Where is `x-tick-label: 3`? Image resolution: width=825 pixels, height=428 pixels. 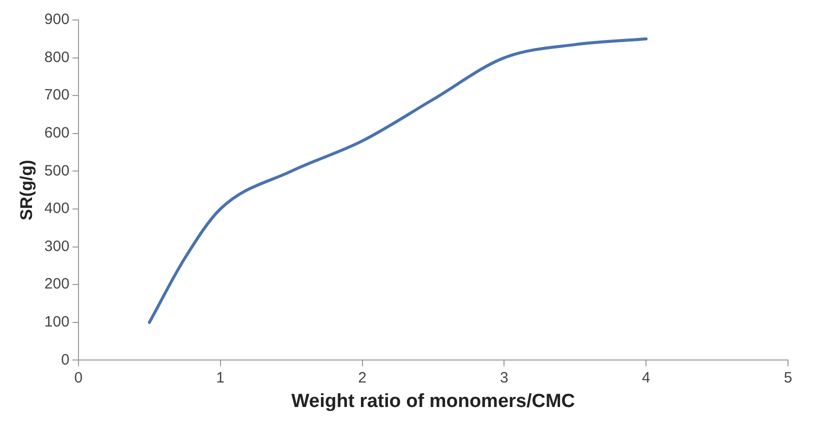 x-tick-label: 3 is located at coordinates (504, 377).